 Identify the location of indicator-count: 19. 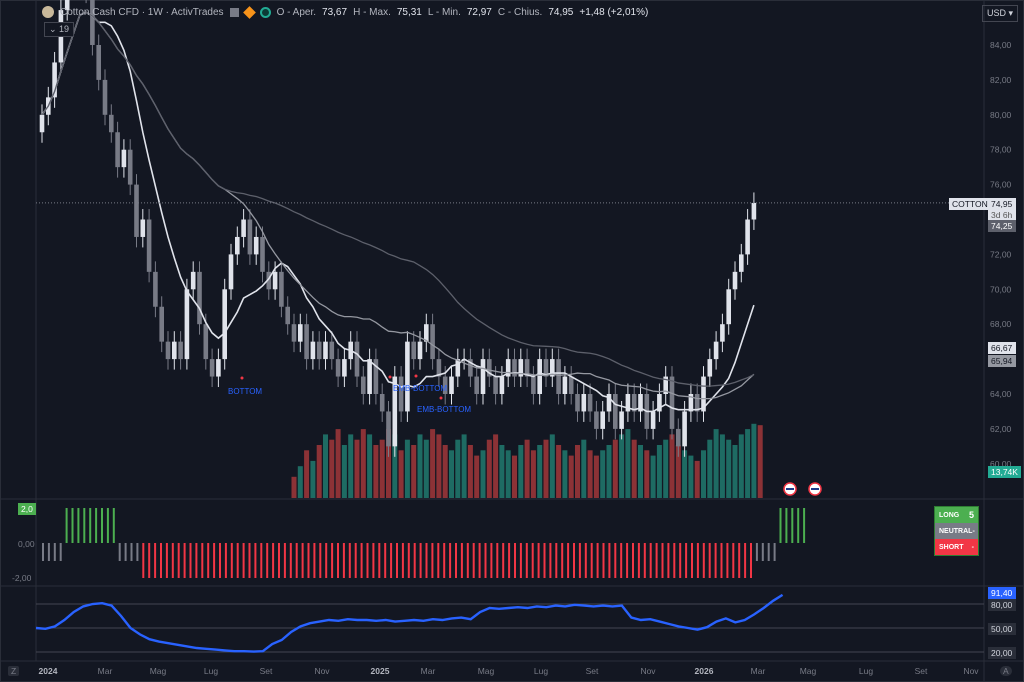
(64, 29).